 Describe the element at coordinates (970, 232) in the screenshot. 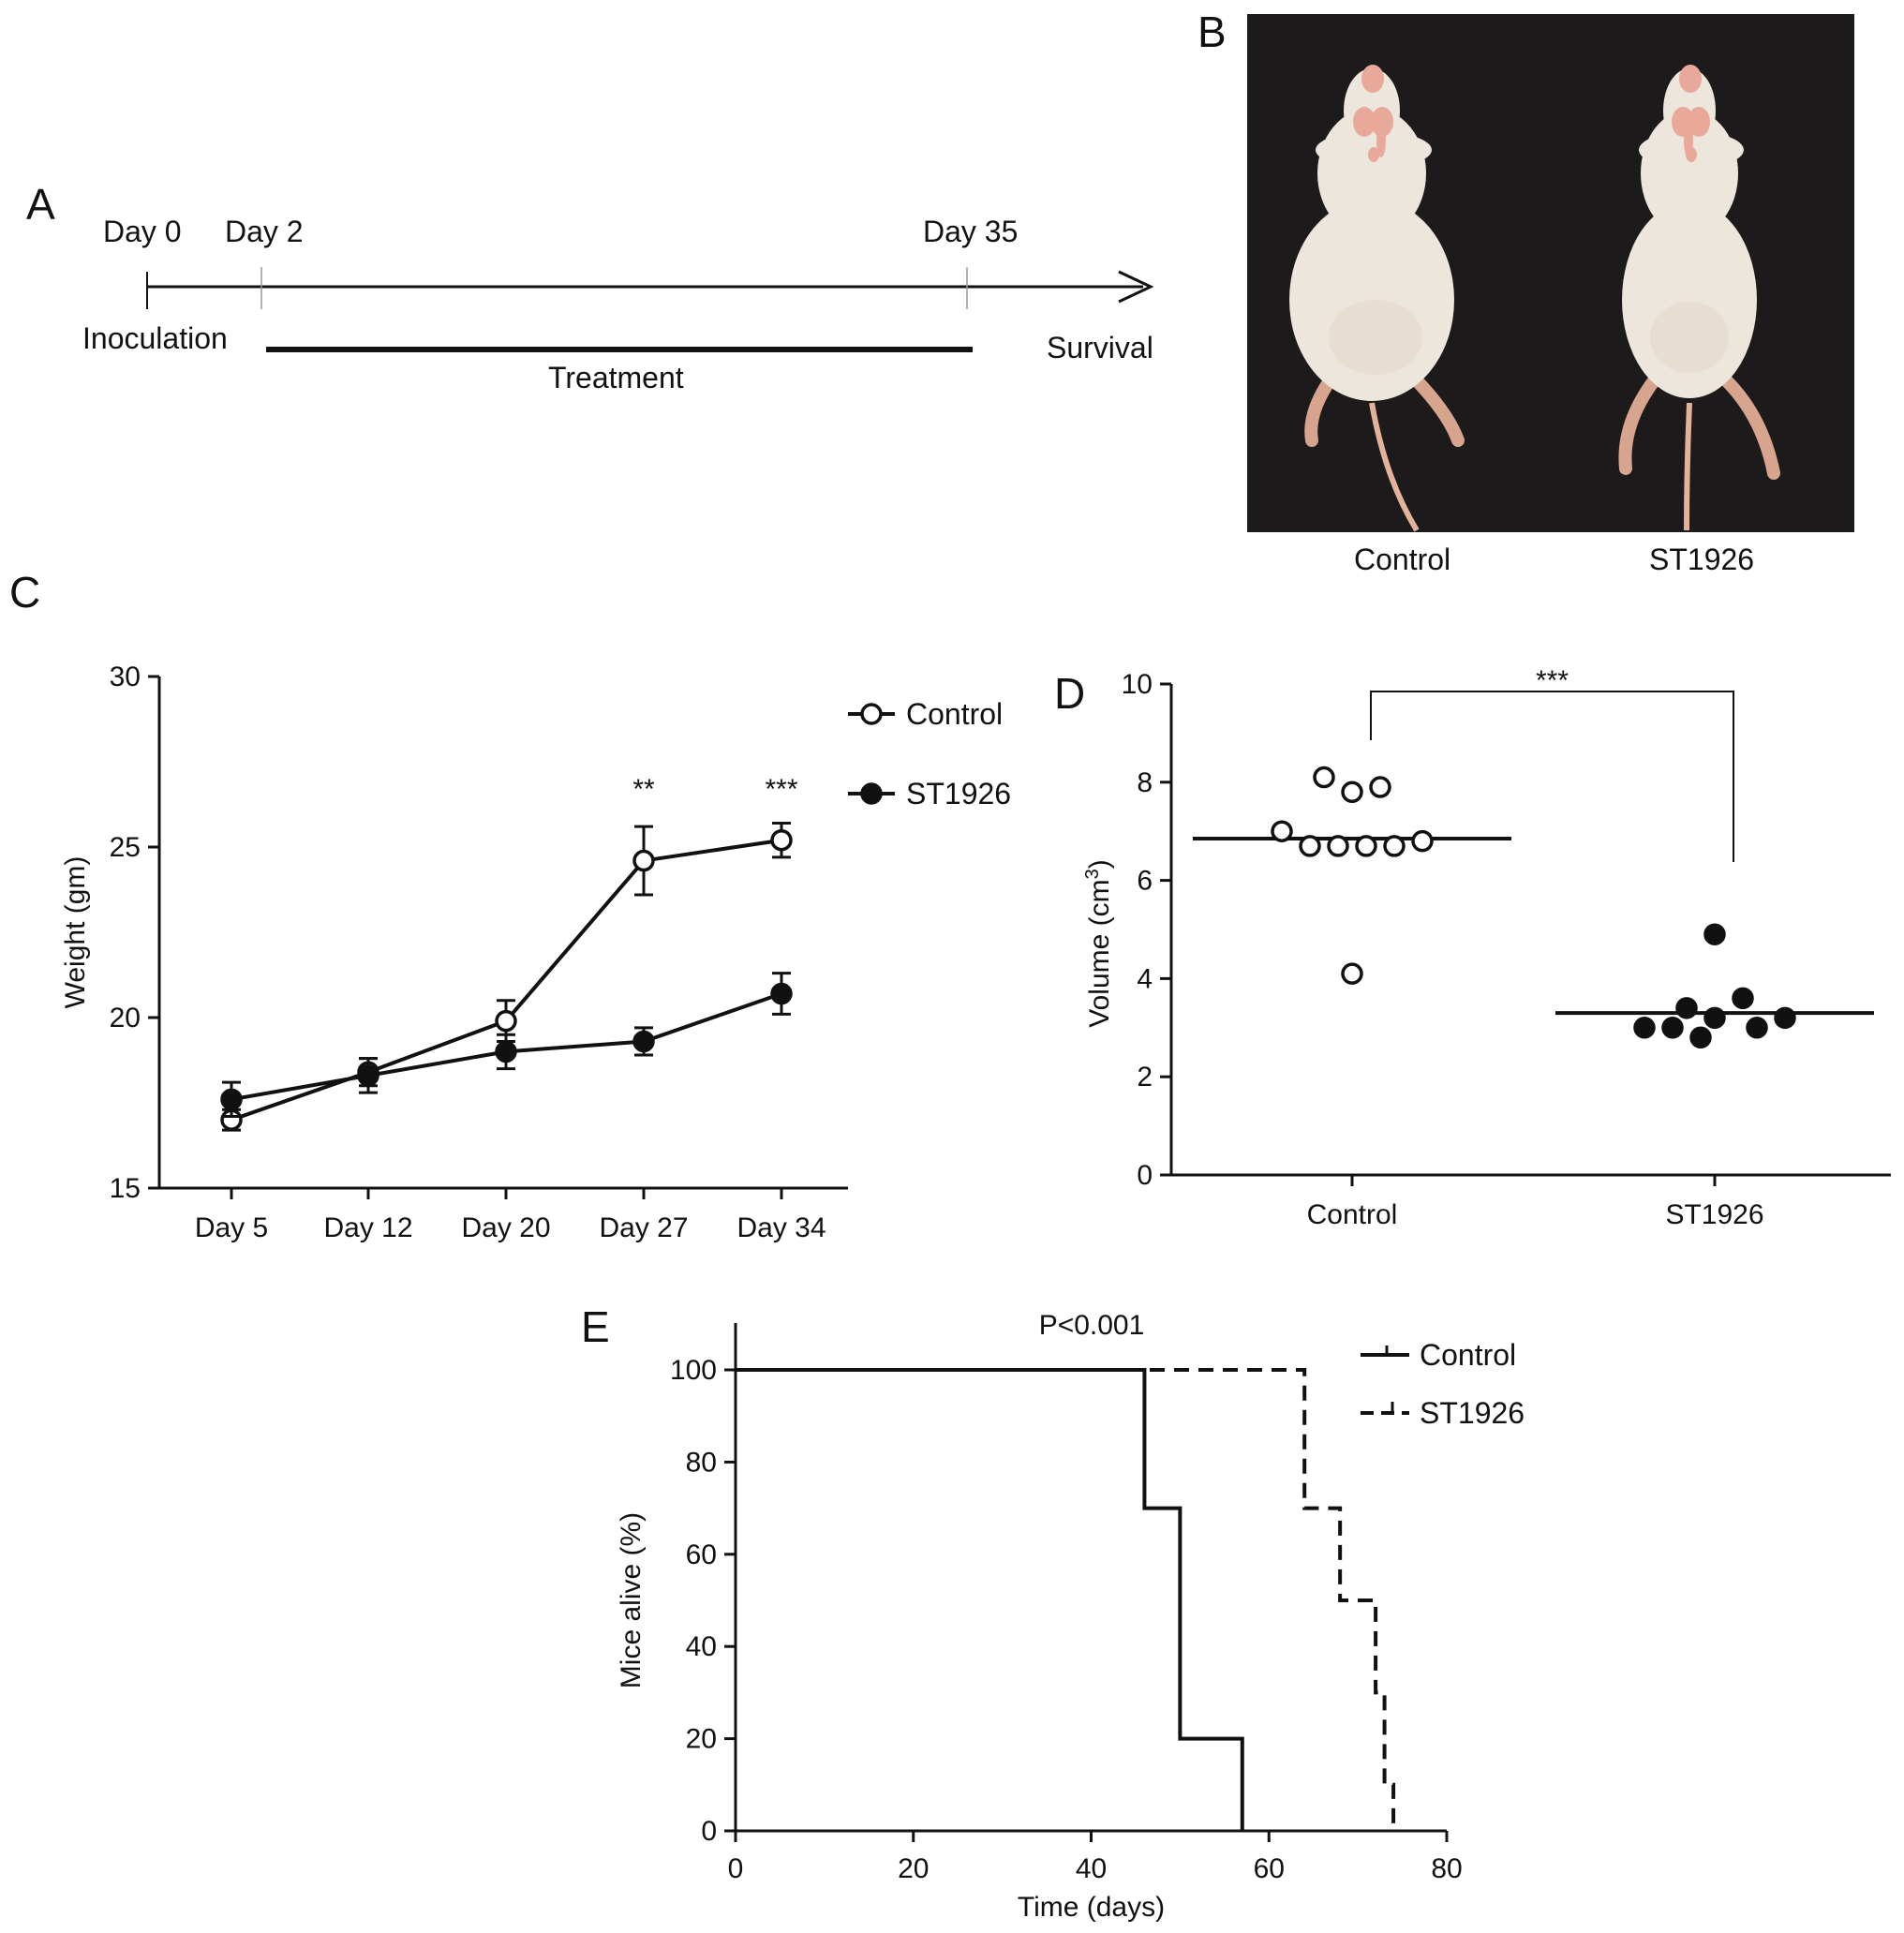

I see `timeline-label-day-35: Day 35` at that location.